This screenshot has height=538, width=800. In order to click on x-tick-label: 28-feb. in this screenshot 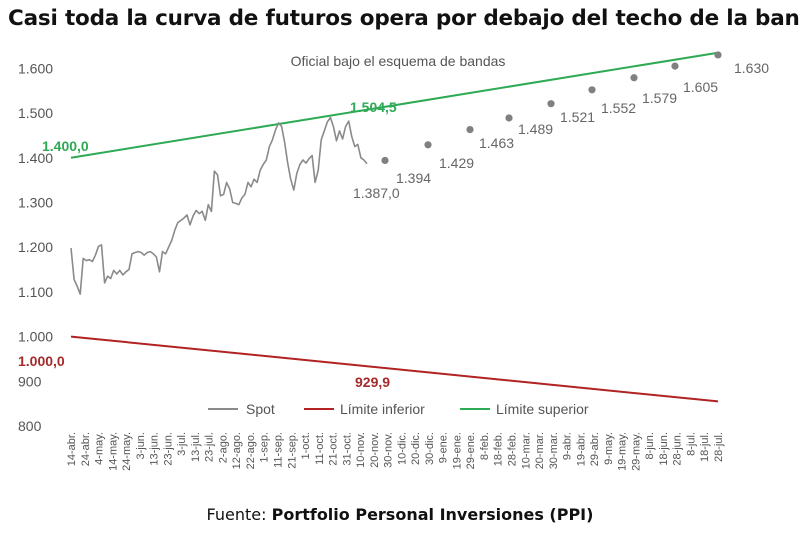, I will do `click(513, 449)`.